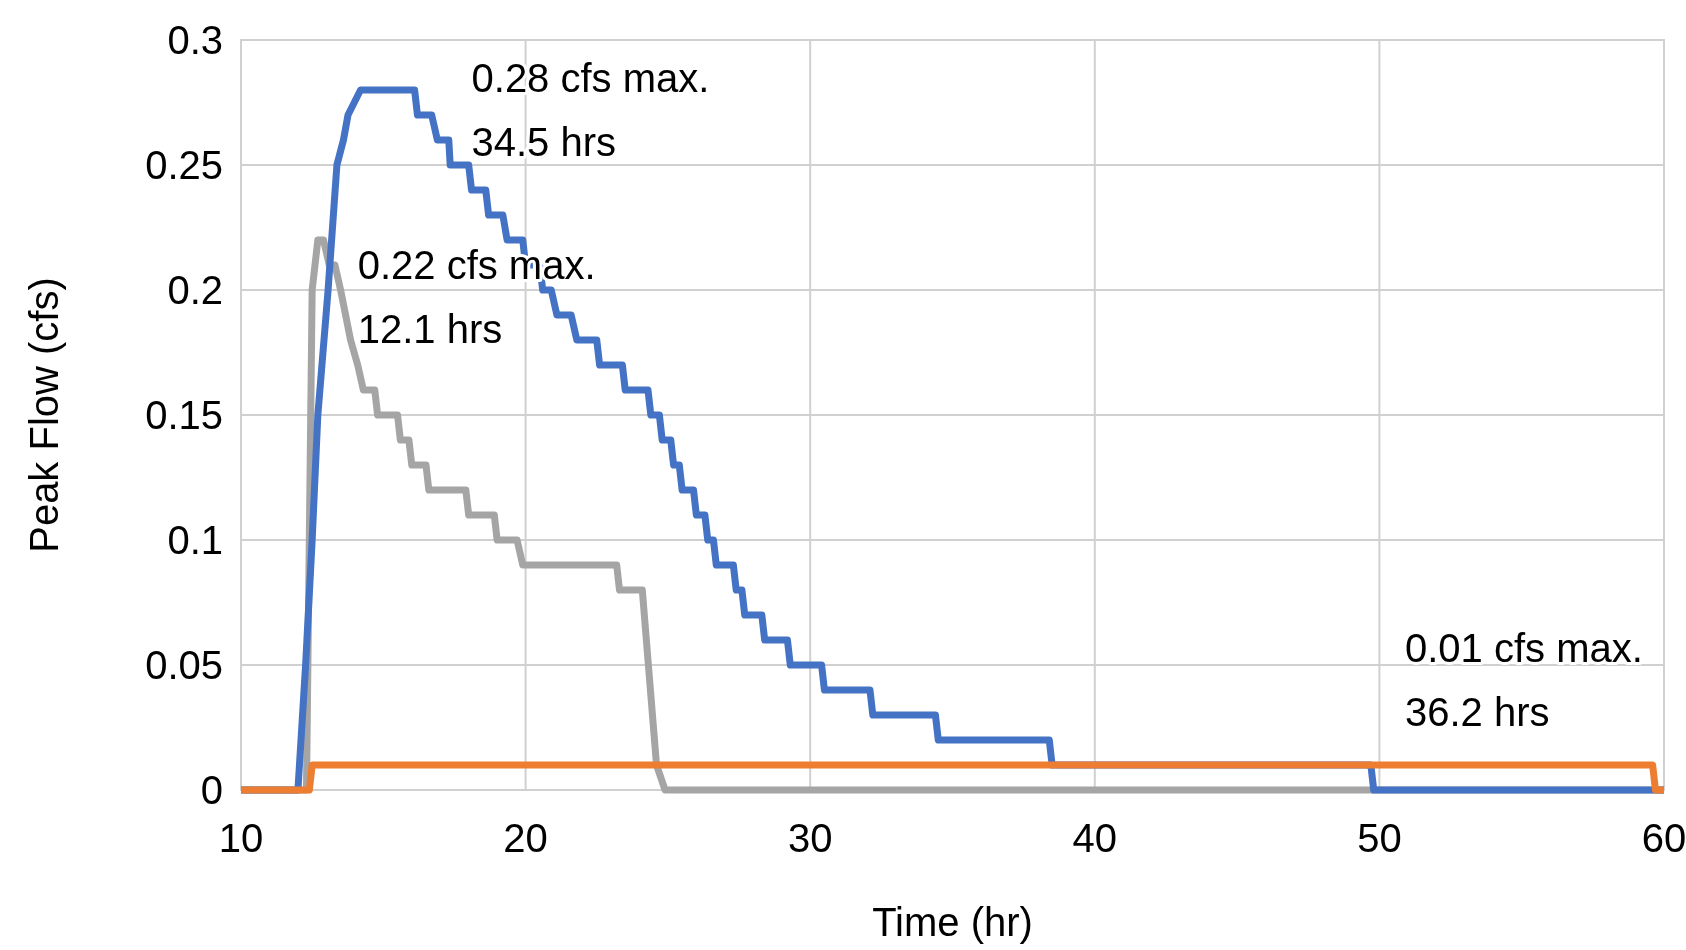  Describe the element at coordinates (525, 838) in the screenshot. I see `x-tick-label: 20` at that location.